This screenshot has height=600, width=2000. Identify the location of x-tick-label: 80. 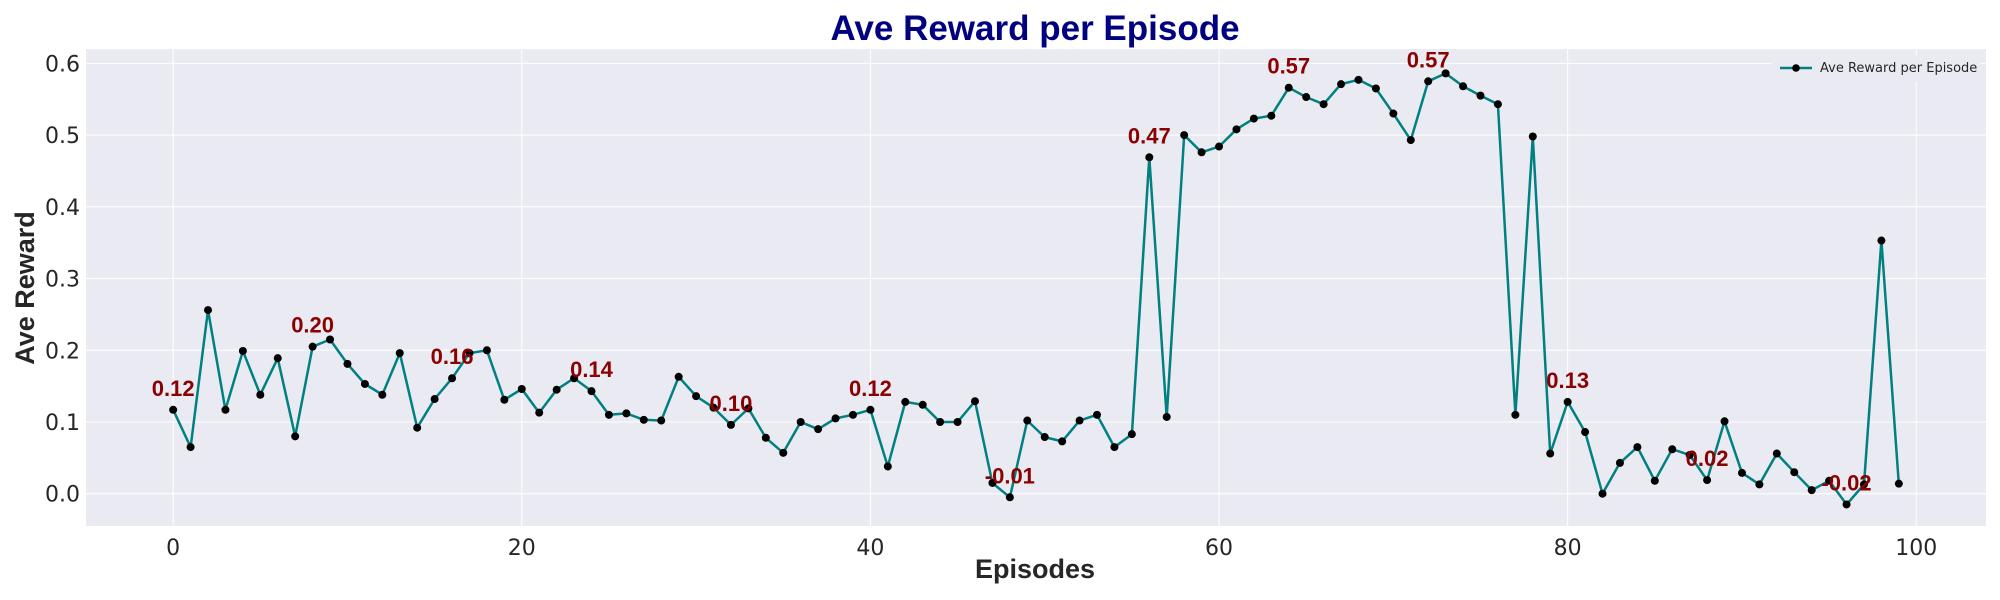
(1568, 548).